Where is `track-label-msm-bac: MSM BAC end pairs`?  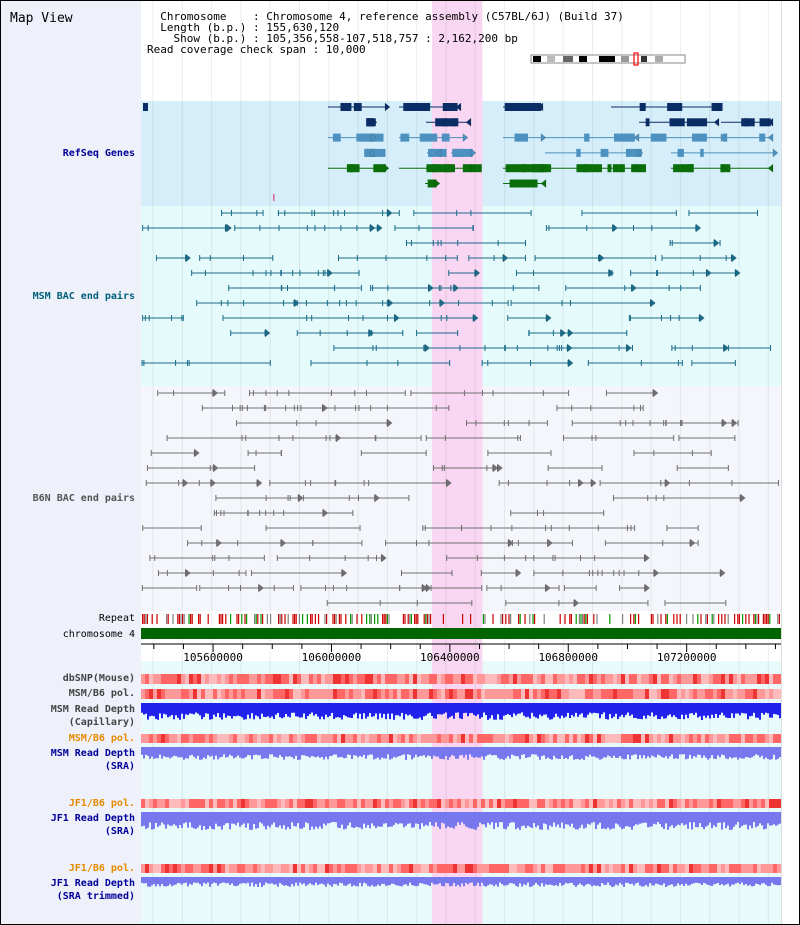 track-label-msm-bac: MSM BAC end pairs is located at coordinates (83, 296).